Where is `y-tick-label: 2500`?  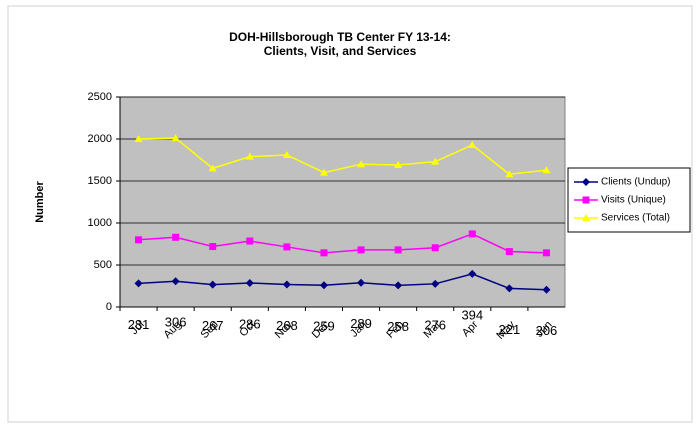 y-tick-label: 2500 is located at coordinates (100, 97).